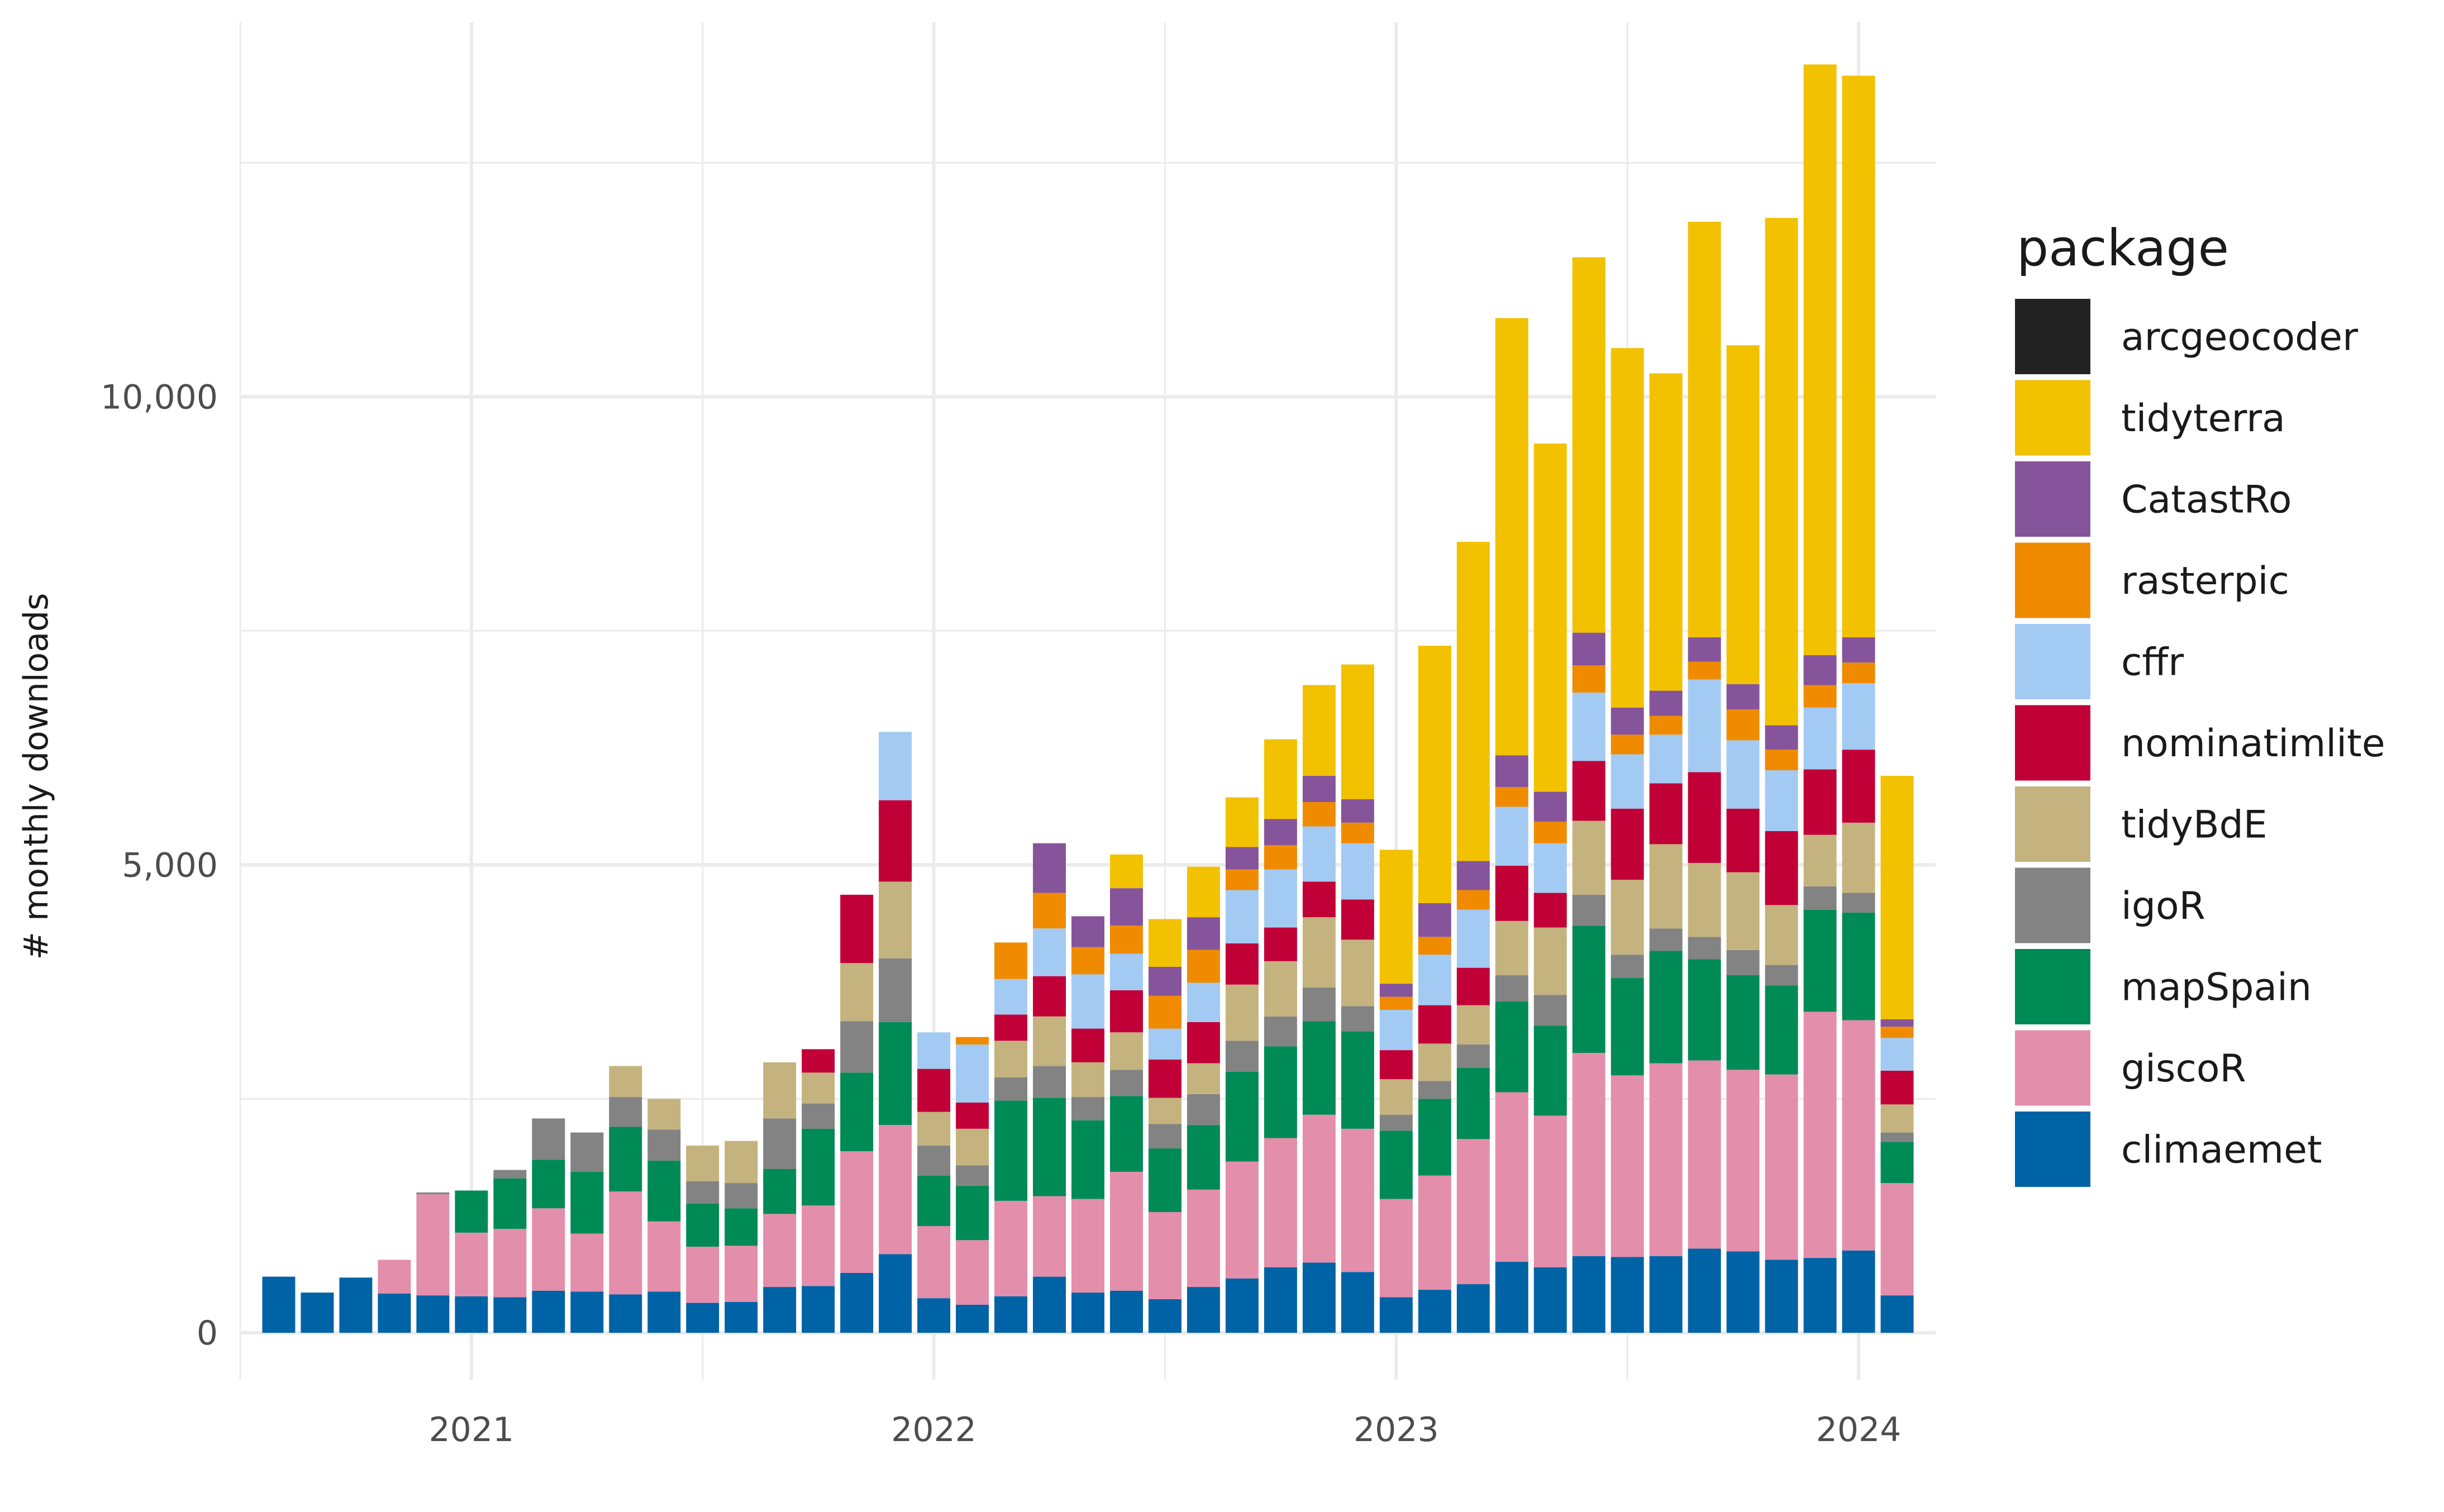 This screenshot has width=2444, height=1512. I want to click on x-tick-label: 2023, so click(1397, 1430).